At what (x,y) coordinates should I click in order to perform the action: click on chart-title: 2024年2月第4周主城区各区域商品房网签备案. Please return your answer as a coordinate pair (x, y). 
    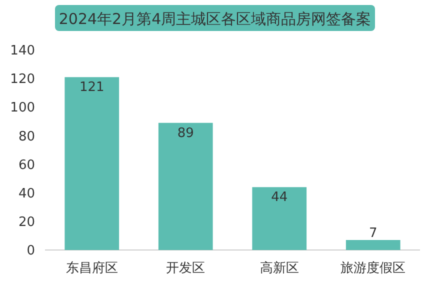
    Looking at the image, I should click on (215, 19).